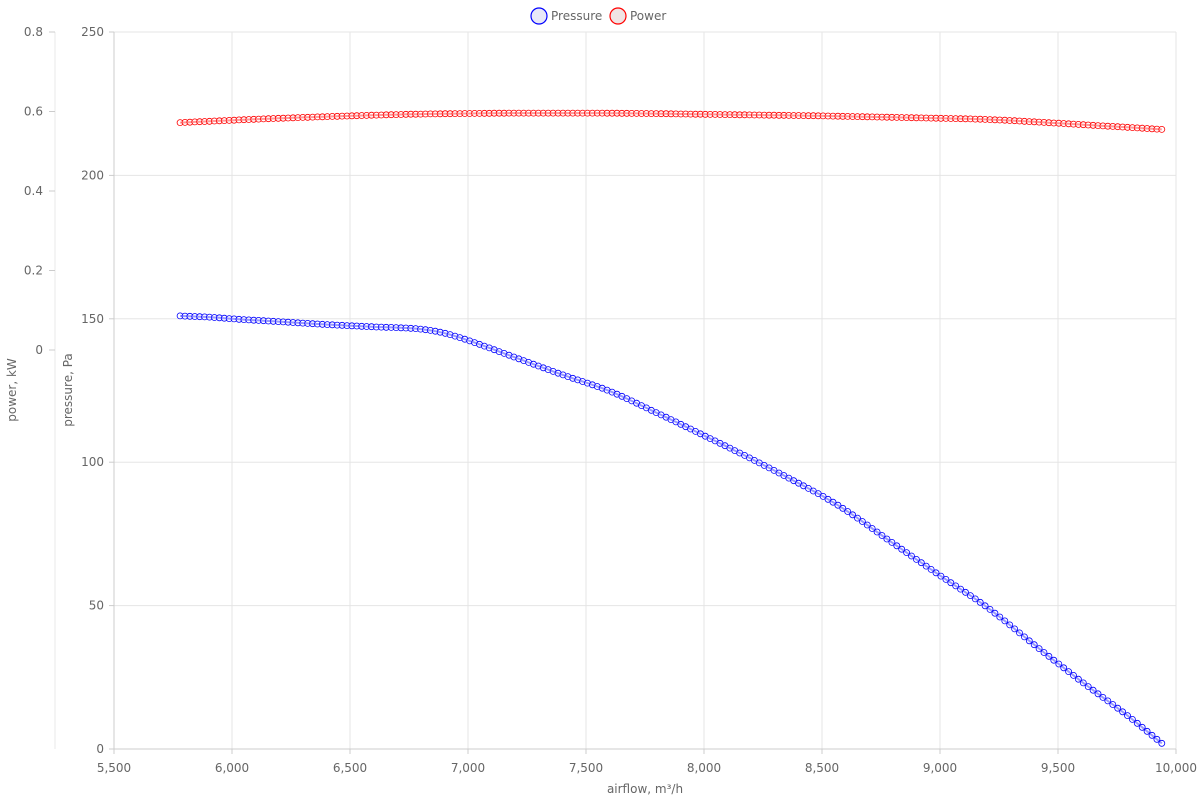 The image size is (1200, 800). Describe the element at coordinates (539, 16) in the screenshot. I see `legend-swatch-pressure` at that location.